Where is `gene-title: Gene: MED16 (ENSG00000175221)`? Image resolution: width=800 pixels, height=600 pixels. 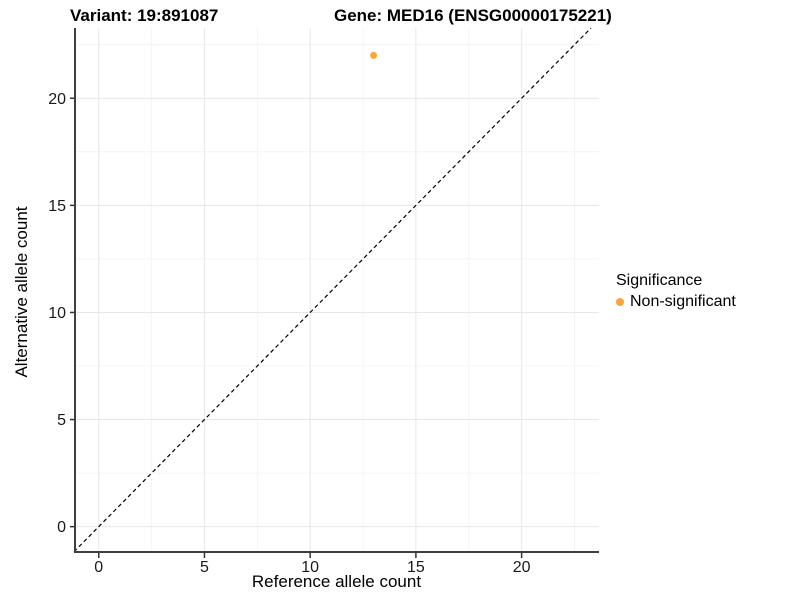
gene-title: Gene: MED16 (ENSG00000175221) is located at coordinates (473, 15).